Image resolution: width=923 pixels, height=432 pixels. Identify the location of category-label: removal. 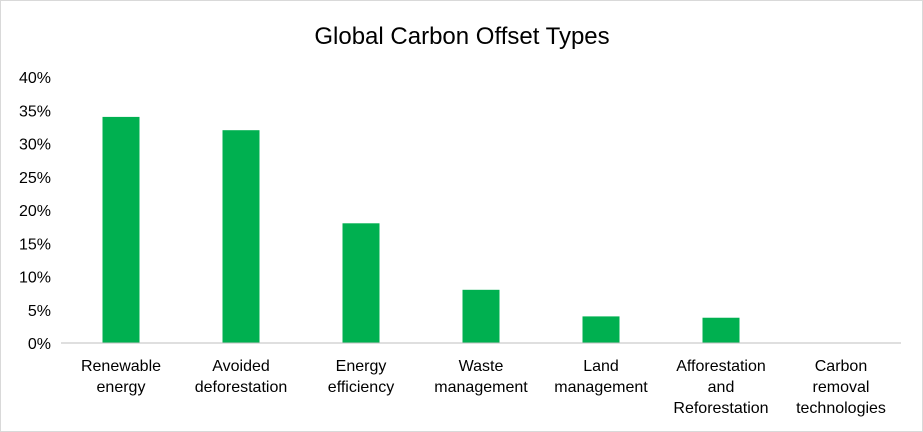
(841, 387).